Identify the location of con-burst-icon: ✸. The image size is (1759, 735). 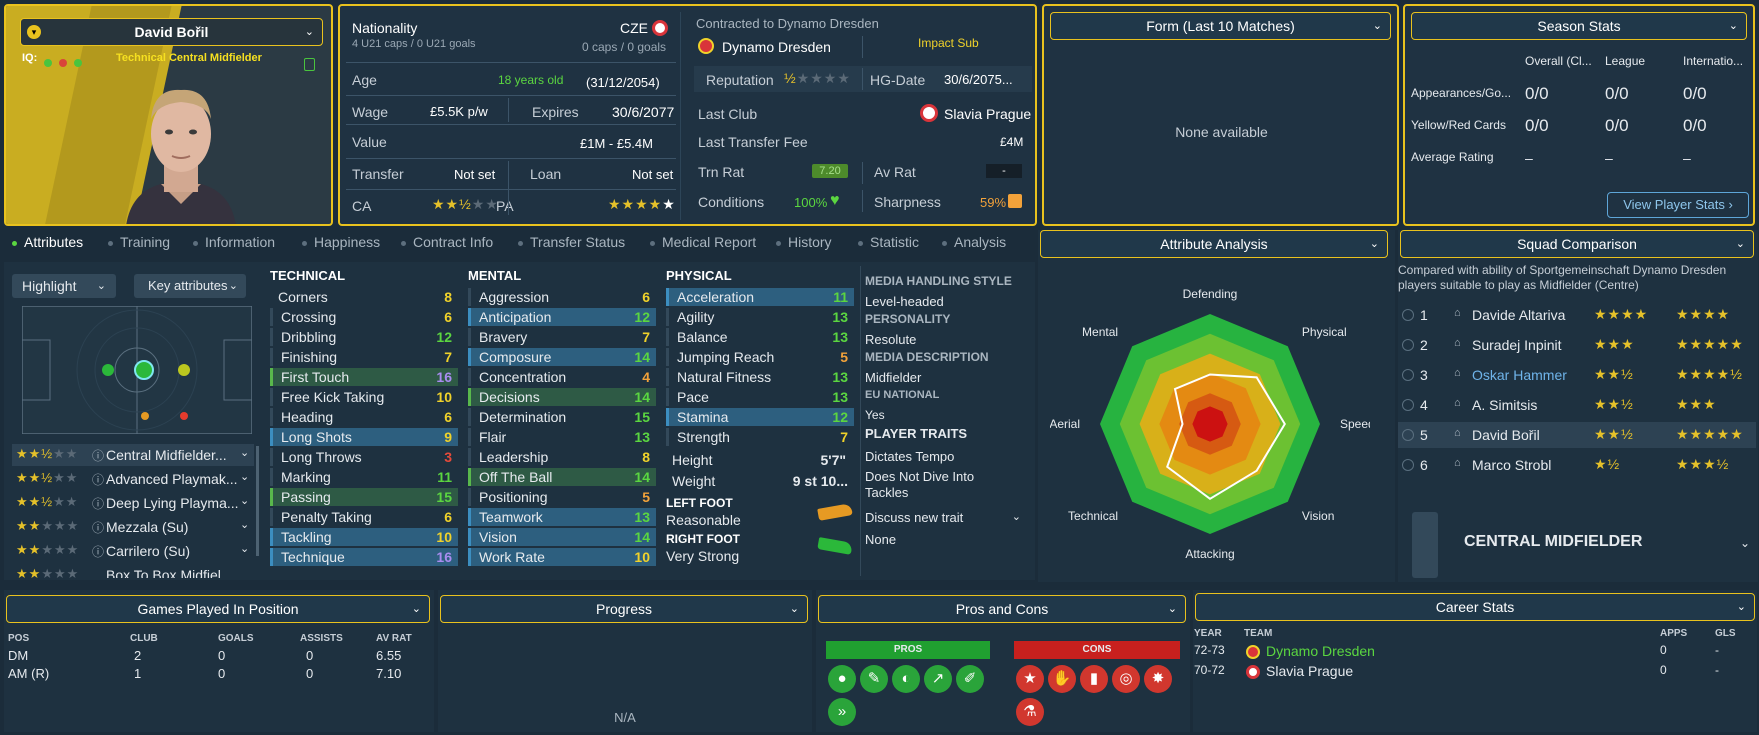
(1158, 679).